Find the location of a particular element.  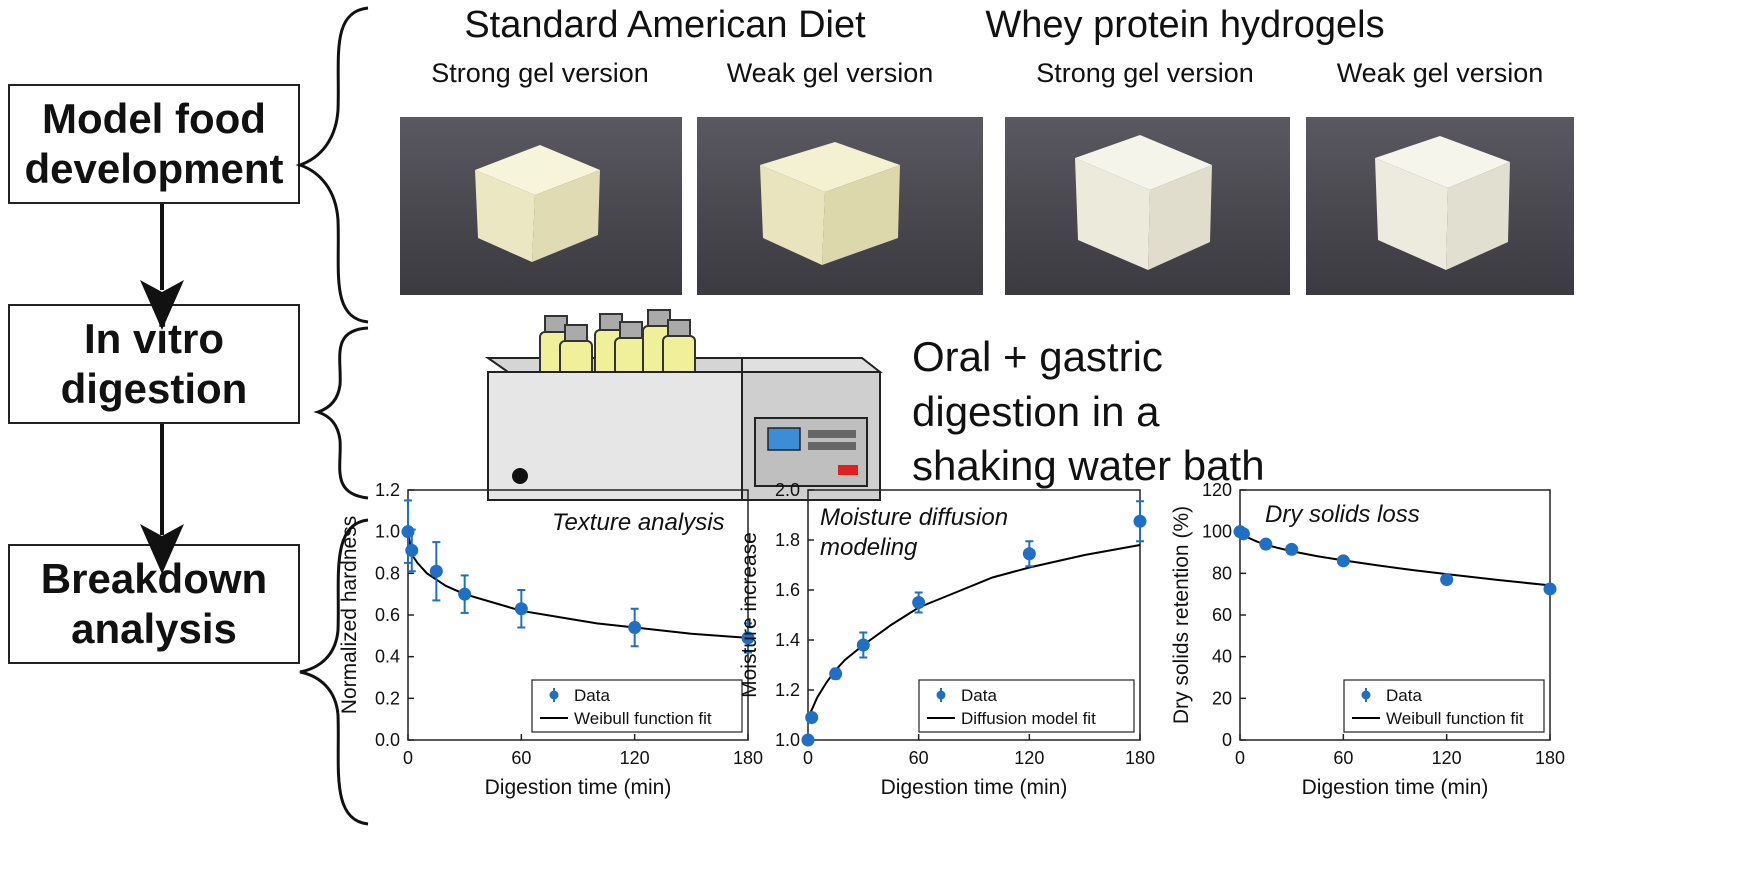

y-tick-label: 0.8 is located at coordinates (387, 573).